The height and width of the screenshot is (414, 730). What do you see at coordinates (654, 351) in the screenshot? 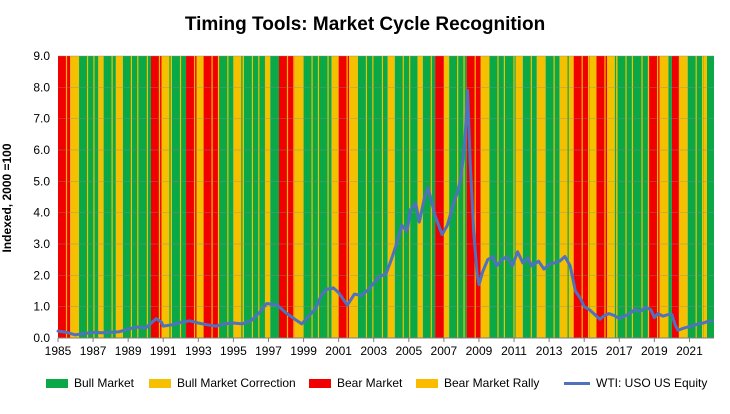
I see `x-tick-label: 2019` at bounding box center [654, 351].